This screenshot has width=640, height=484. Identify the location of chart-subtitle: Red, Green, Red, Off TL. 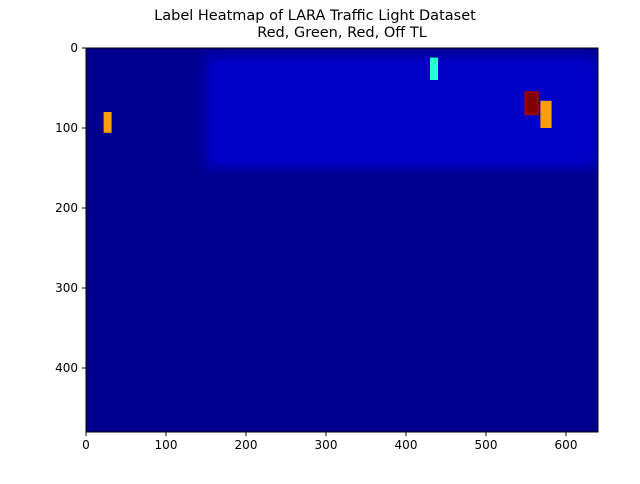
(342, 33).